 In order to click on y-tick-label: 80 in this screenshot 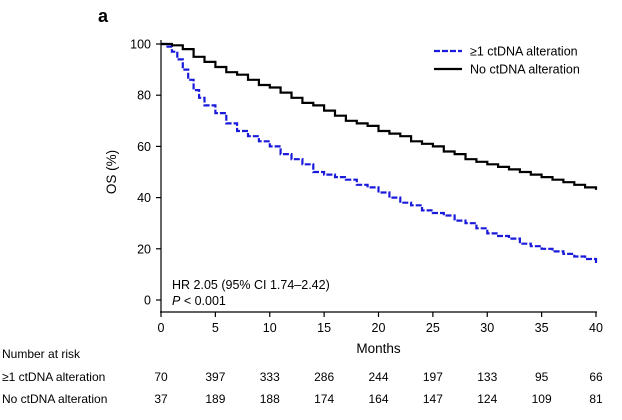, I will do `click(144, 96)`.